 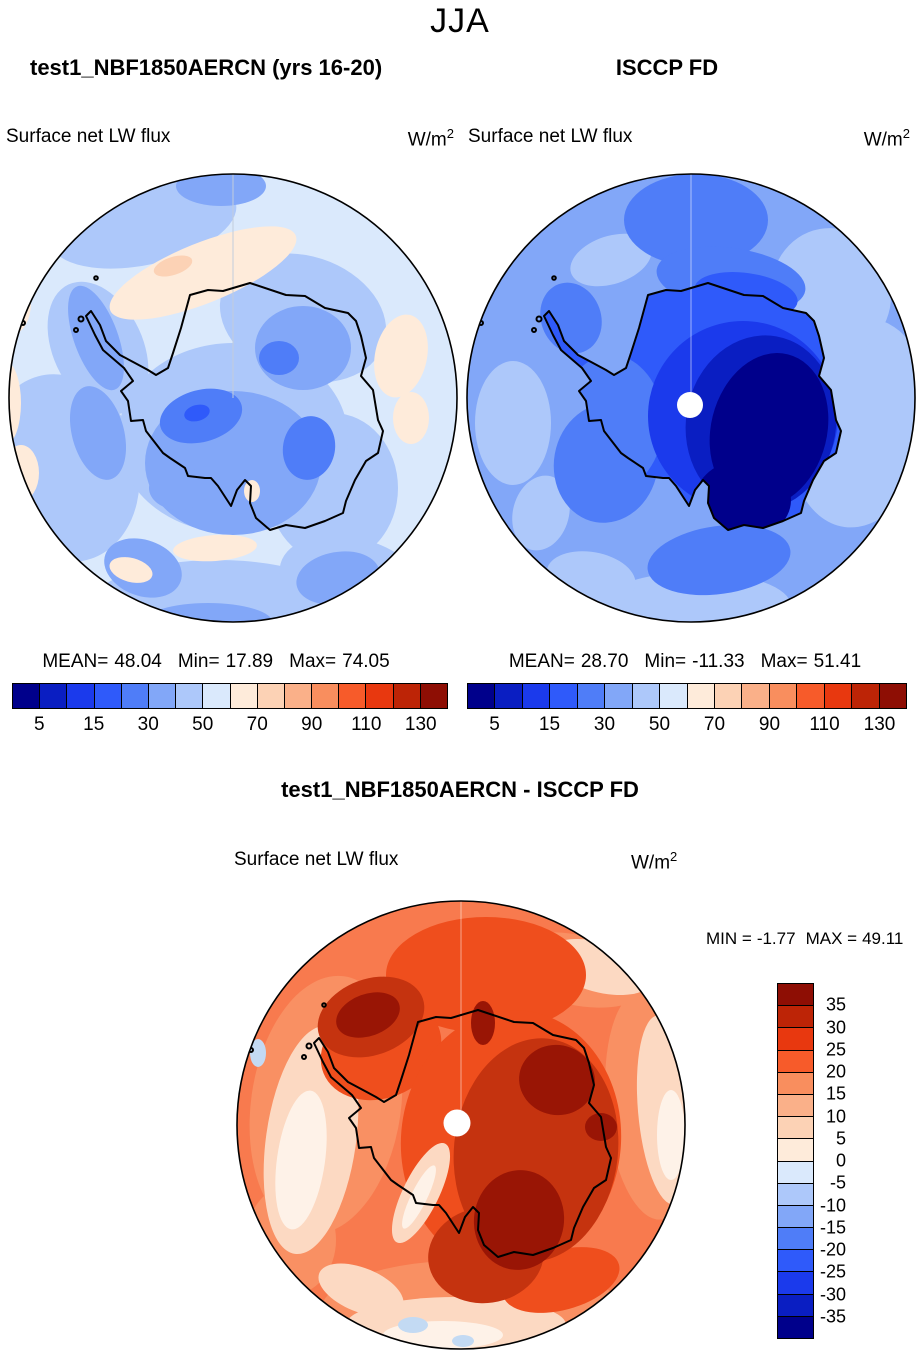 What do you see at coordinates (88, 136) in the screenshot?
I see `model-field-label: Surface net LW flux` at bounding box center [88, 136].